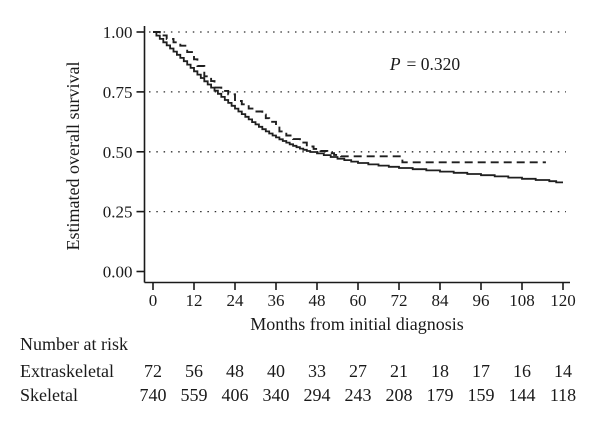 The width and height of the screenshot is (600, 428). What do you see at coordinates (434, 64) in the screenshot?
I see `p-value: = 0.320` at bounding box center [434, 64].